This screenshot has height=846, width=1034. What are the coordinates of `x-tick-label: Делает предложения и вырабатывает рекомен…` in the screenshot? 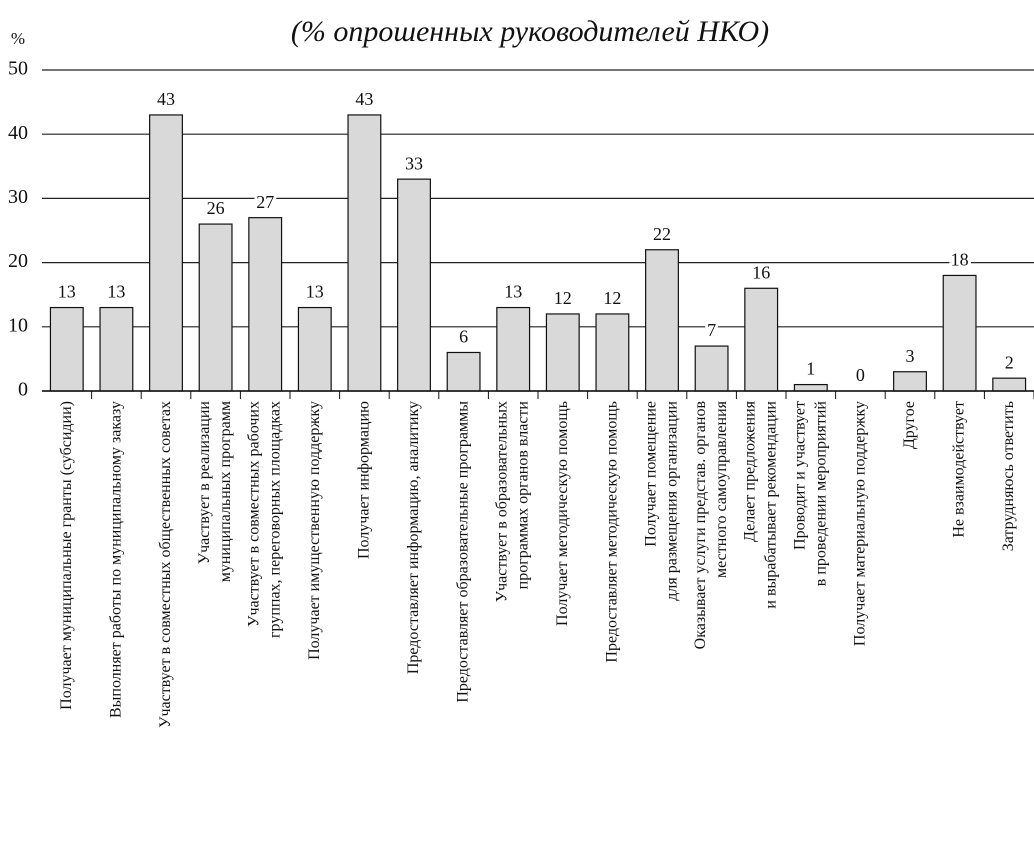 It's located at (760, 504).